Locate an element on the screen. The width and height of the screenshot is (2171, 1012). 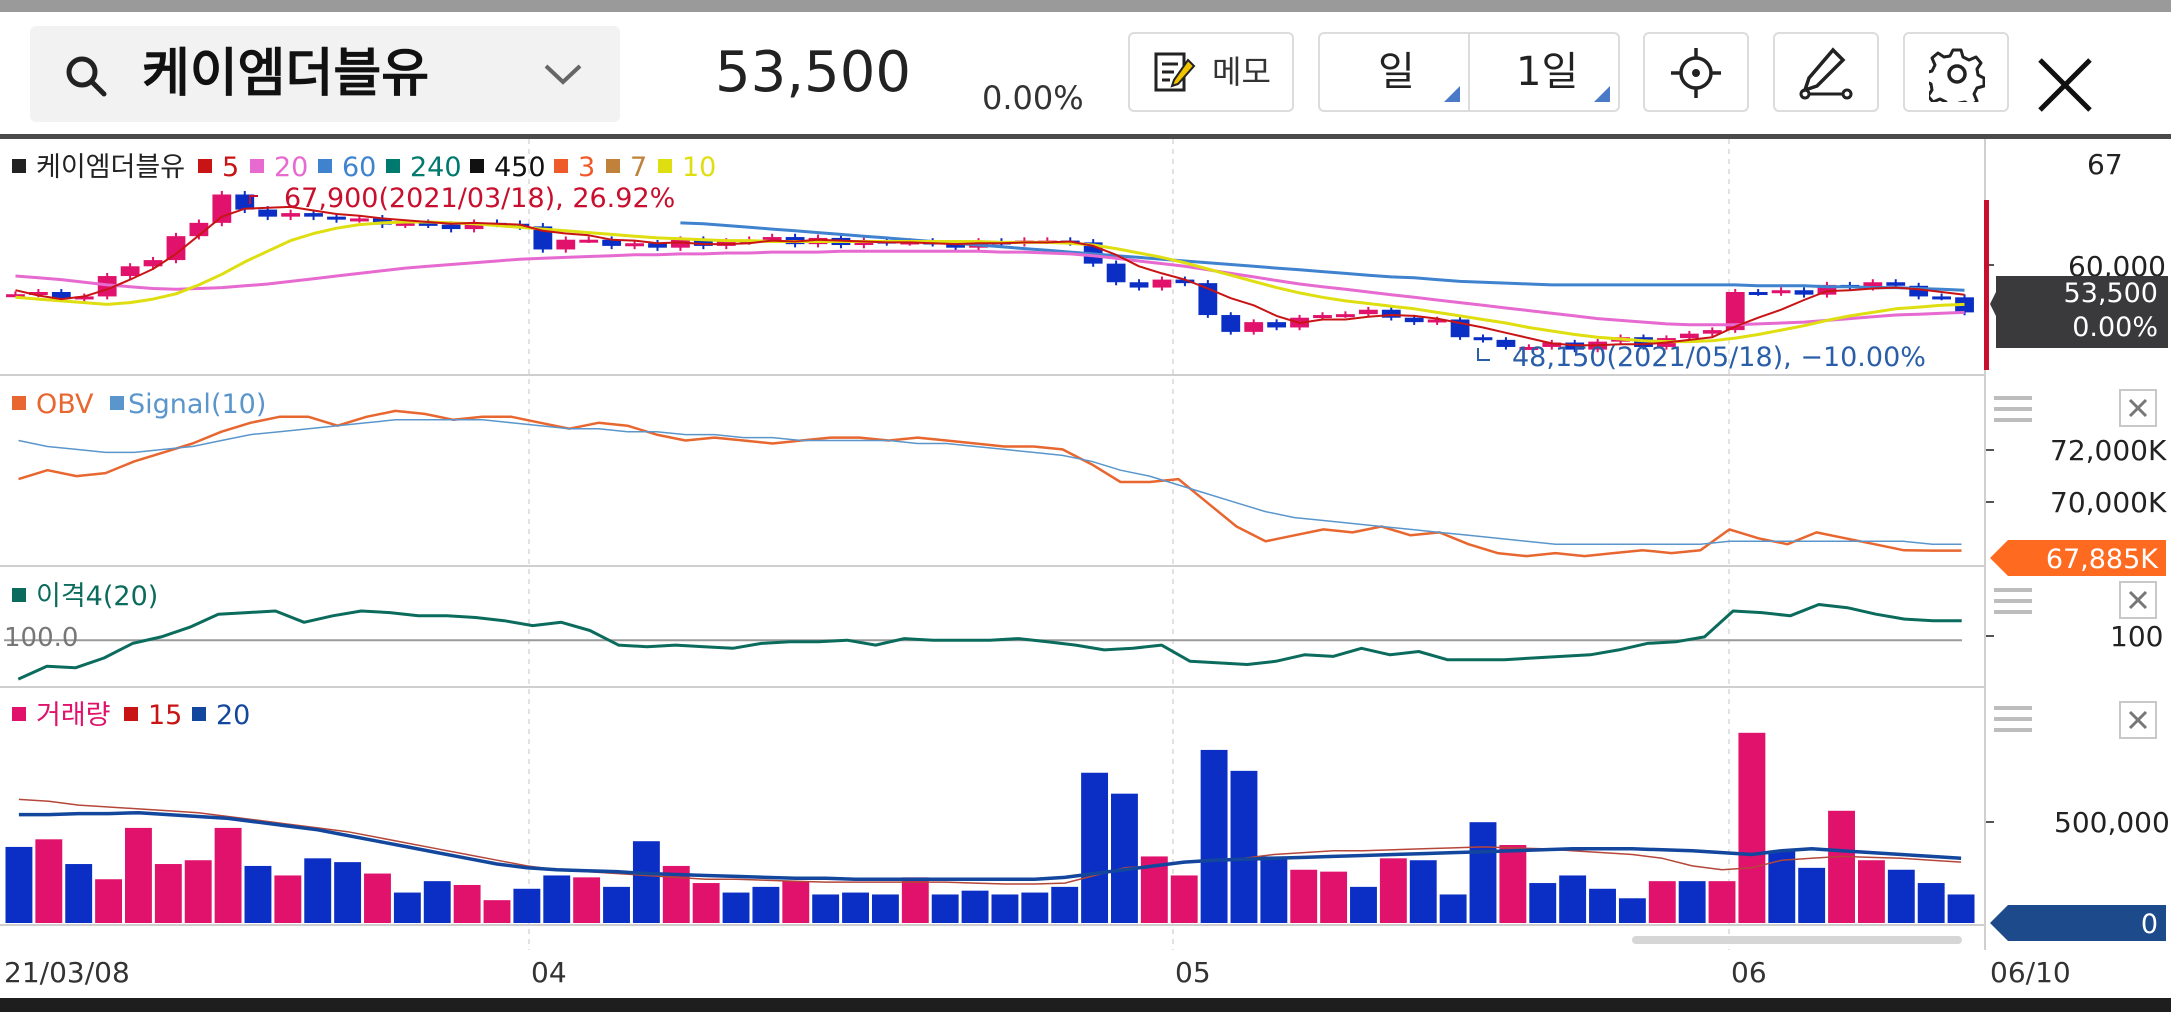
volume-ma20-line is located at coordinates (990, 846).